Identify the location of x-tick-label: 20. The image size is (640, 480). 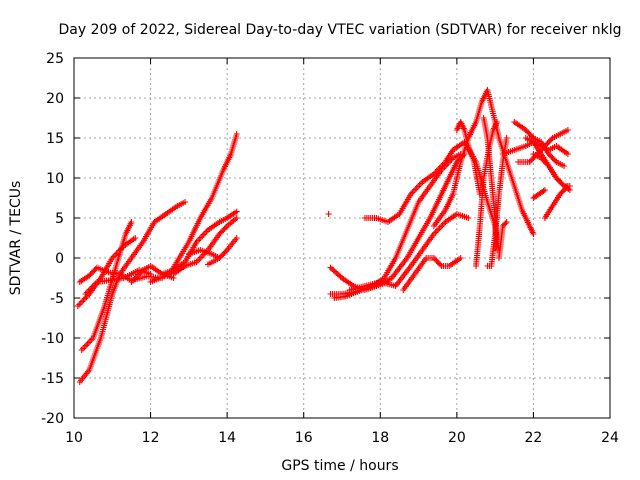
(457, 438).